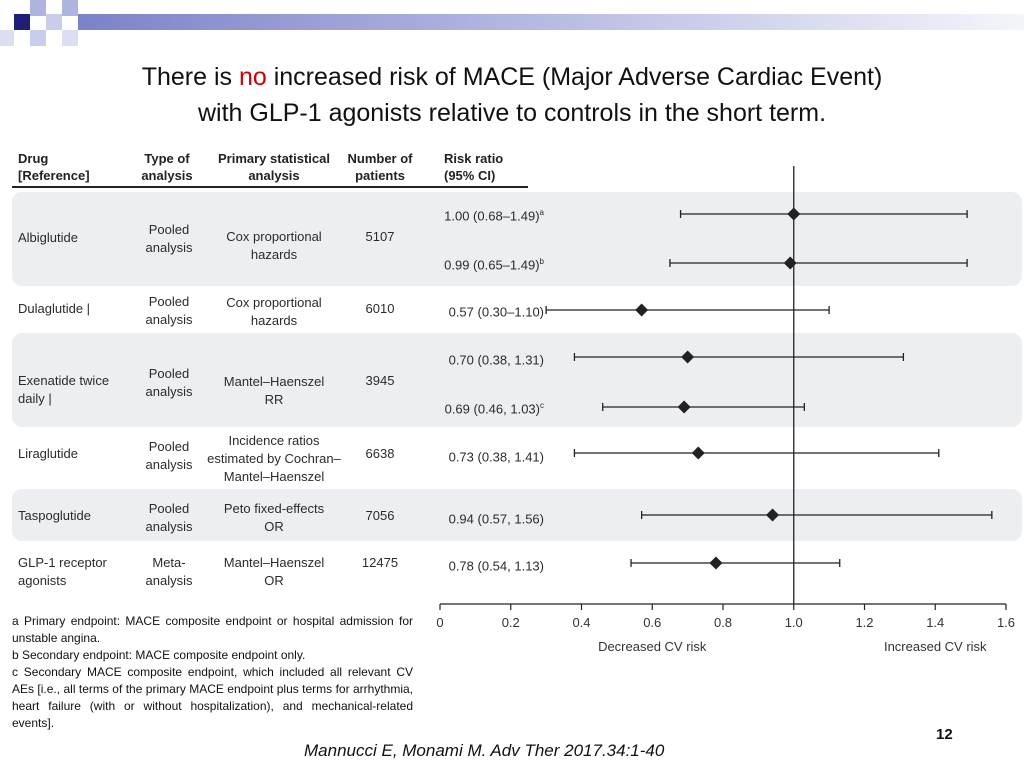  I want to click on analysis-line: Meta-, so click(169, 562).